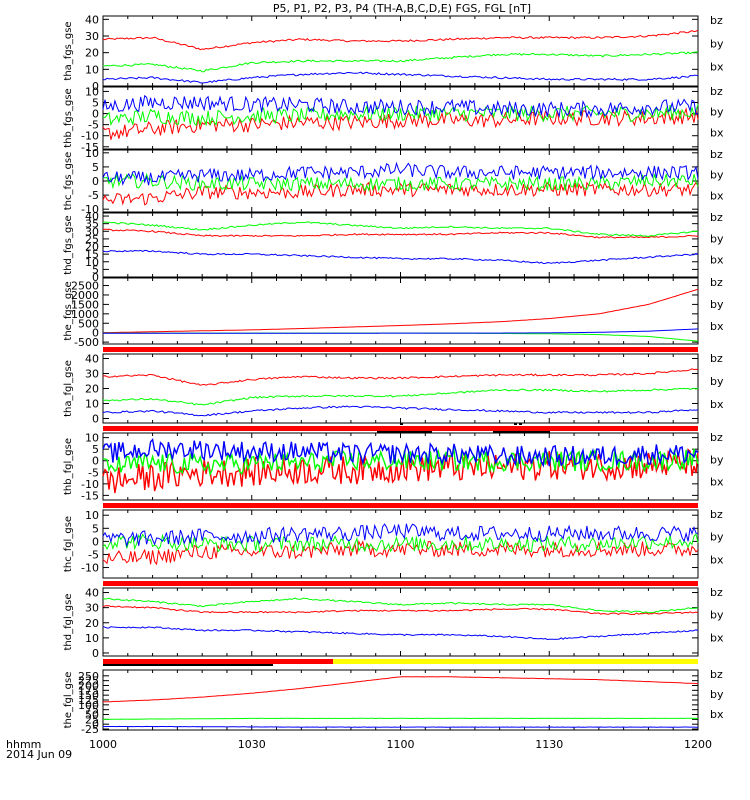 This screenshot has height=800, width=750. I want to click on y-tick-label: 2500, so click(85, 286).